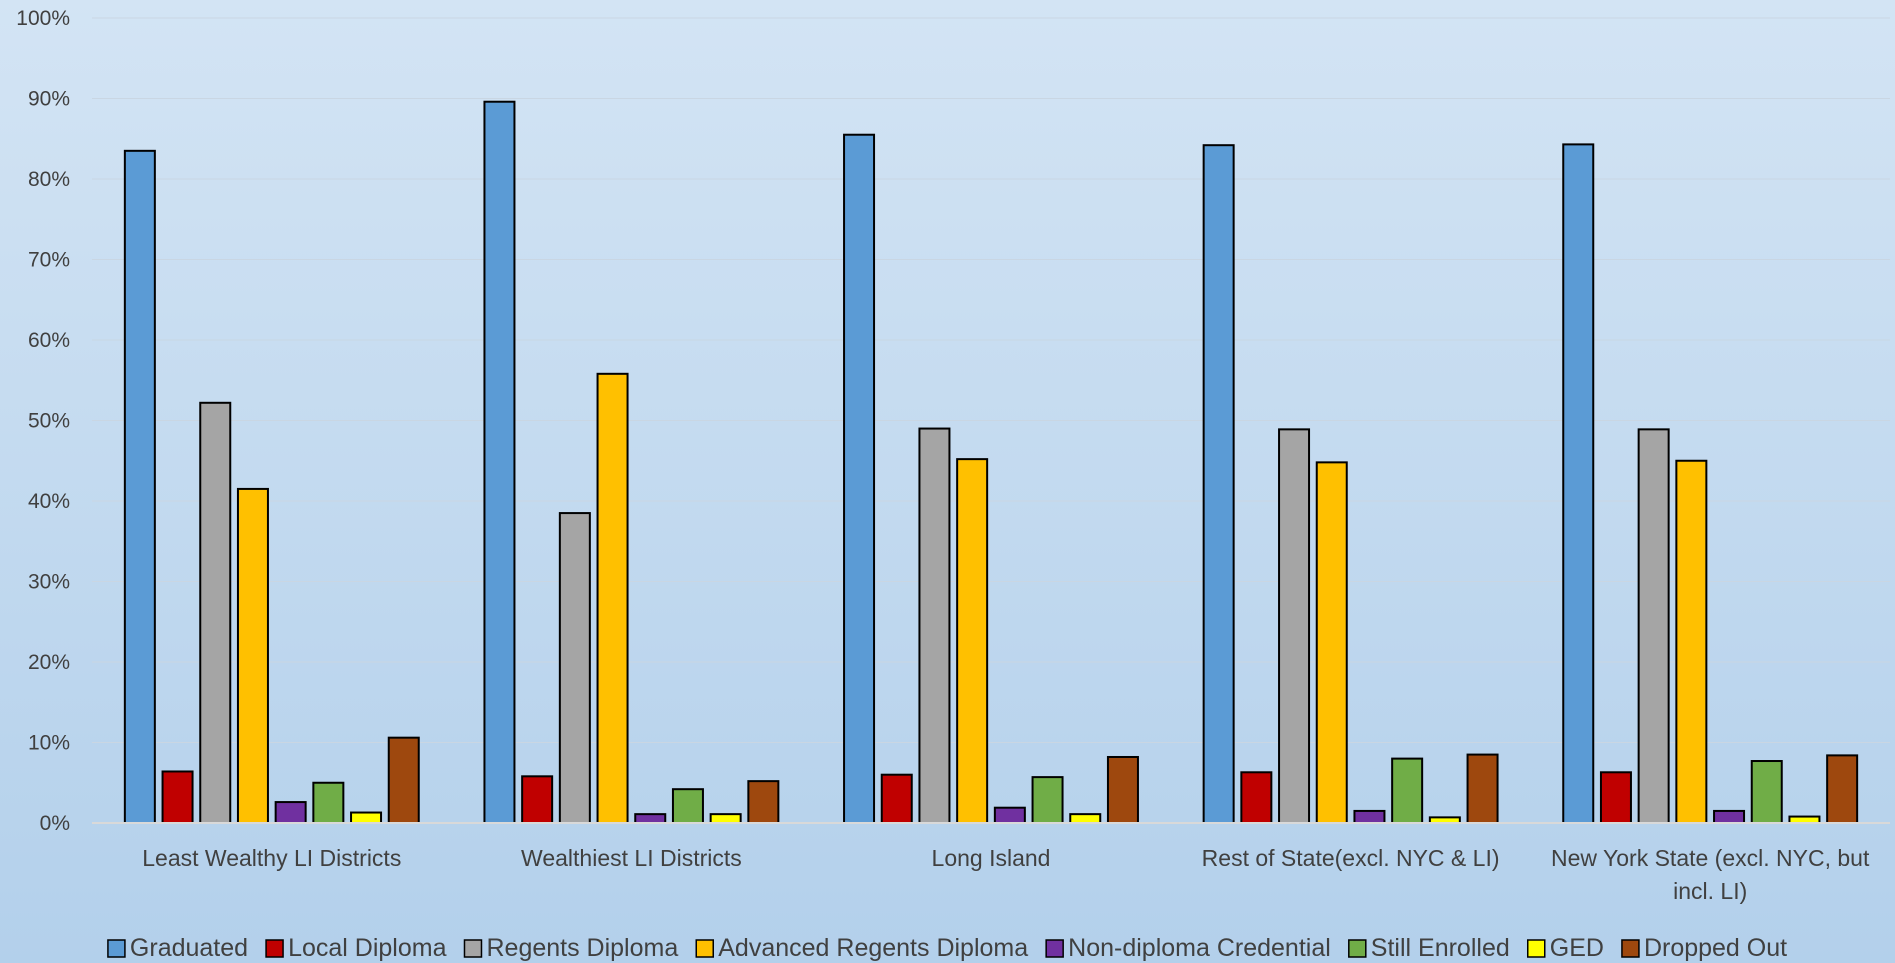  I want to click on legend-label: Still Enrolled, so click(1440, 948).